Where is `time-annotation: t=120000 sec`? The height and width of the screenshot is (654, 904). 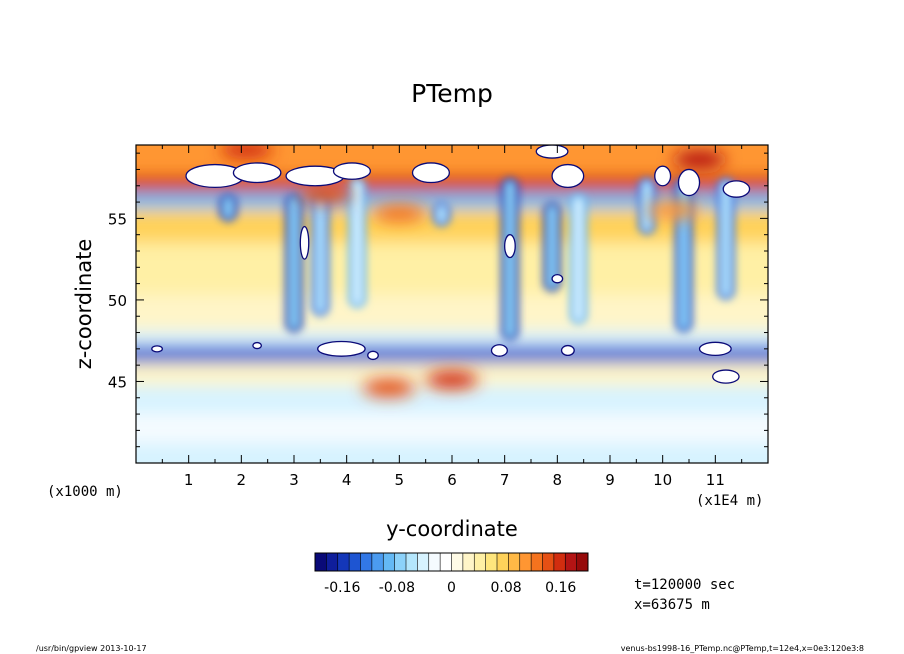 time-annotation: t=120000 sec is located at coordinates (684, 585).